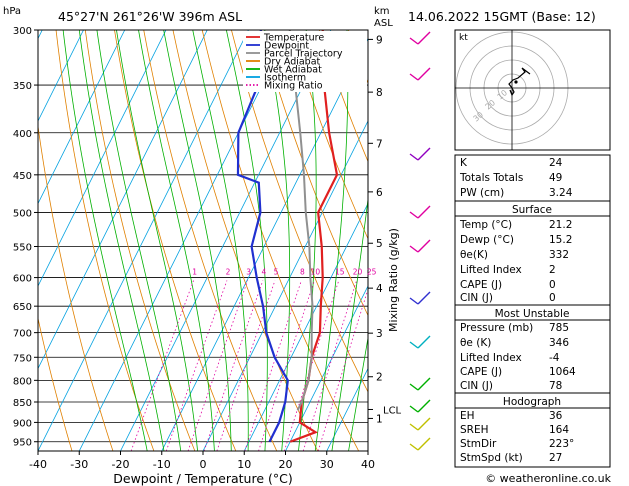 The width and height of the screenshot is (629, 486). I want to click on altitude-tick-label: 8, so click(379, 93).